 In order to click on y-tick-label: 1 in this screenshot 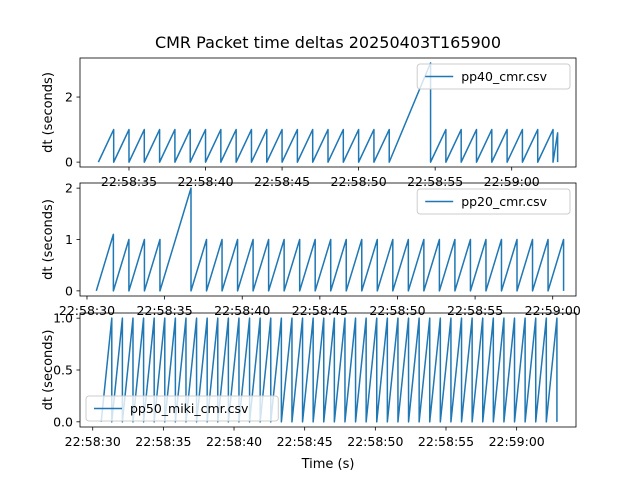, I will do `click(69, 239)`.